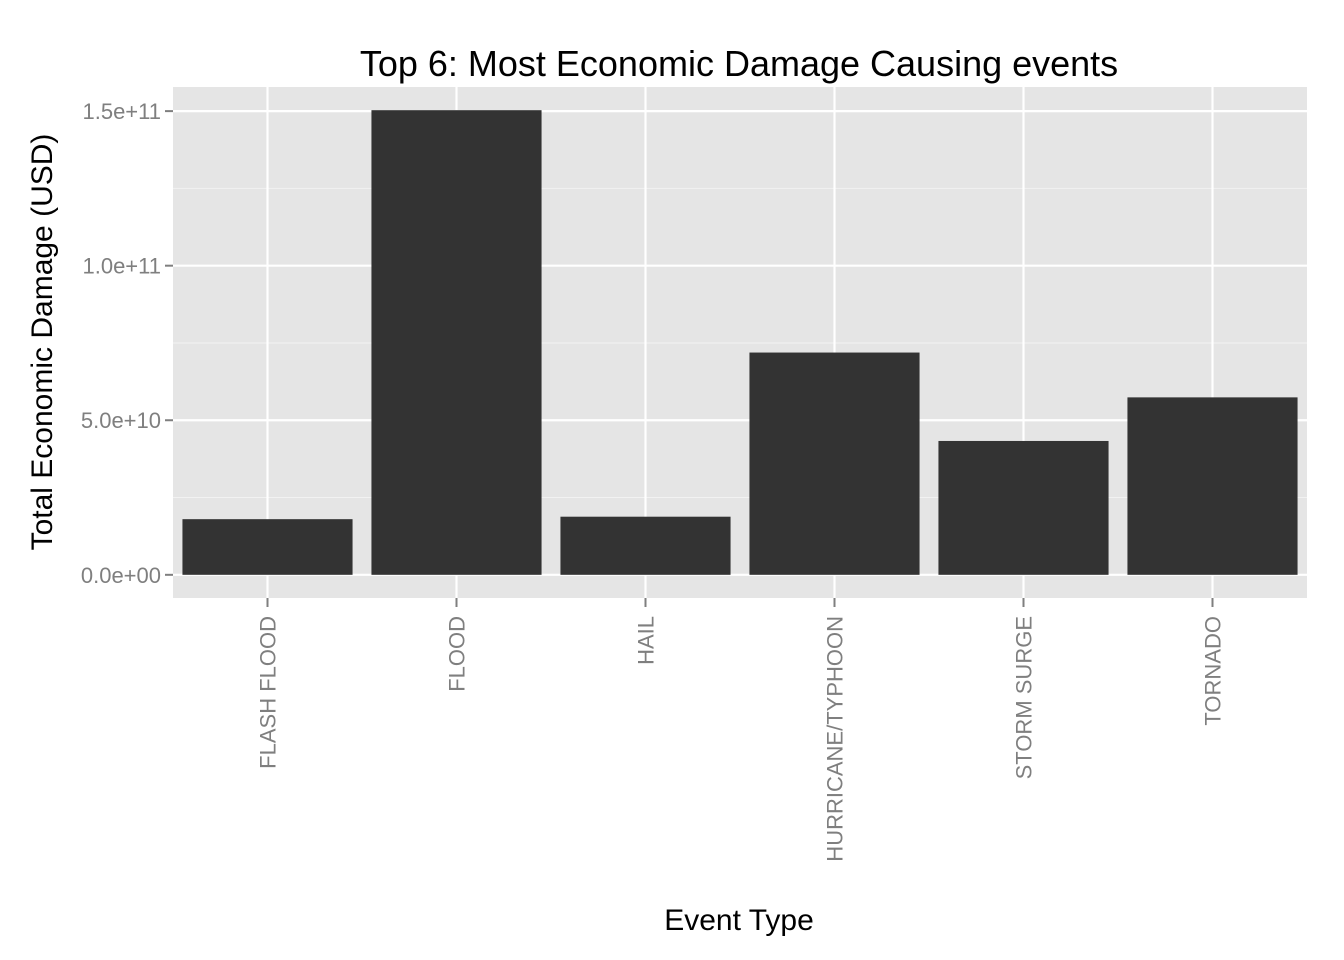 This screenshot has height=960, width=1344. Describe the element at coordinates (835, 739) in the screenshot. I see `x-tick-label: HURRICANE/TYPHOON` at that location.